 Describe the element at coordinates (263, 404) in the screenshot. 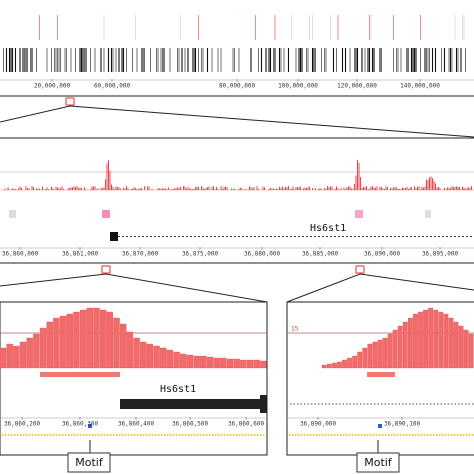

I see `gene-end` at that location.